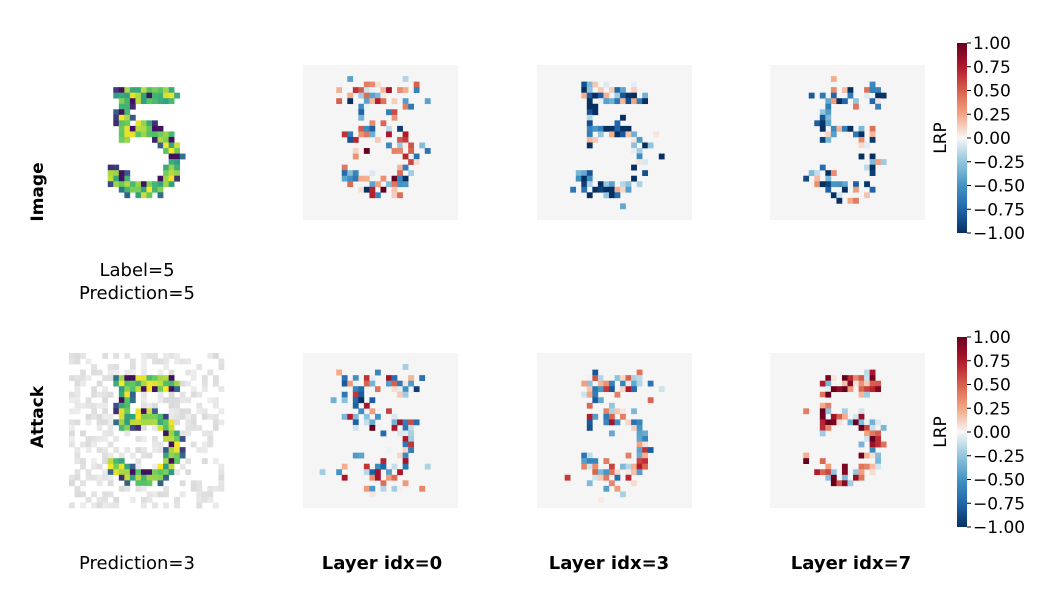  Describe the element at coordinates (999, 457) in the screenshot. I see `colorbar-tick-label: −0.25` at that location.